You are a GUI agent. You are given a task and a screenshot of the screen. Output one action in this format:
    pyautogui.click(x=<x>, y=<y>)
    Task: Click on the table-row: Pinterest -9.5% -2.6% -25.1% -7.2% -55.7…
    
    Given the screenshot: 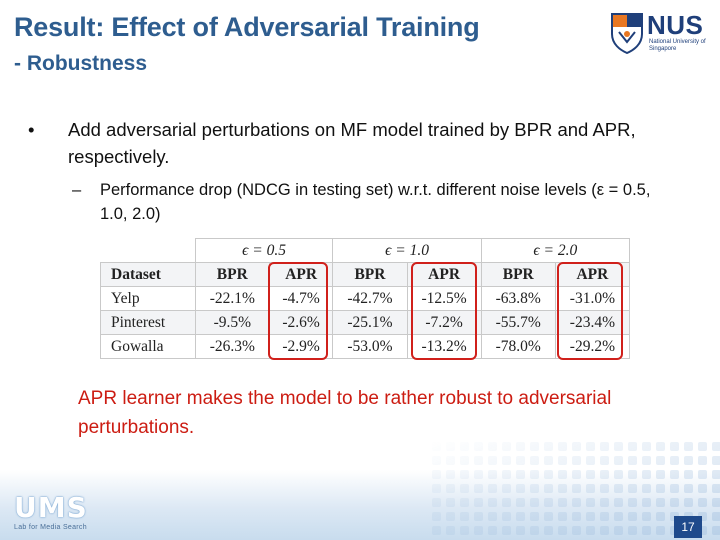 What is the action you would take?
    pyautogui.click(x=365, y=322)
    